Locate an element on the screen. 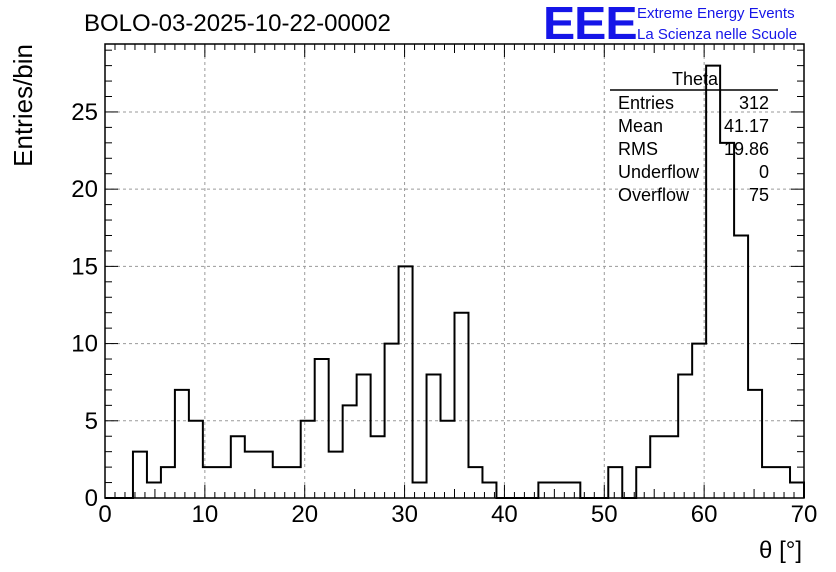 The image size is (836, 572). stat-label-rms: RMS is located at coordinates (638, 149).